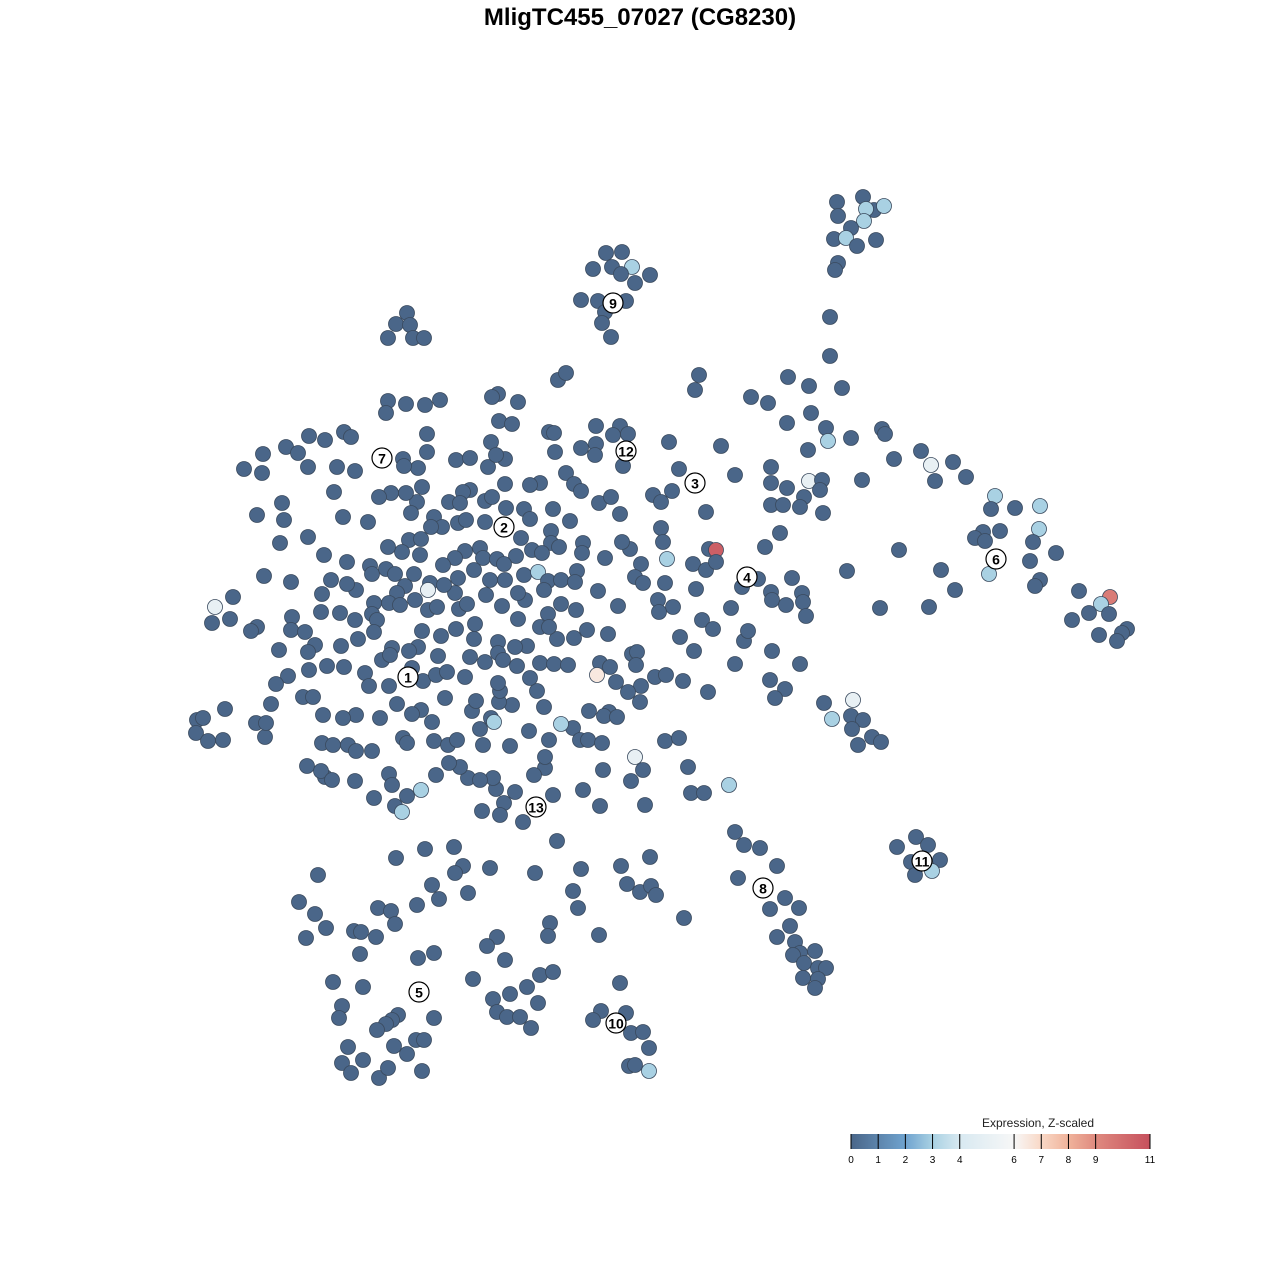 Image resolution: width=1280 pixels, height=1280 pixels. What do you see at coordinates (906, 1160) in the screenshot?
I see `legend-tick-label: 2` at bounding box center [906, 1160].